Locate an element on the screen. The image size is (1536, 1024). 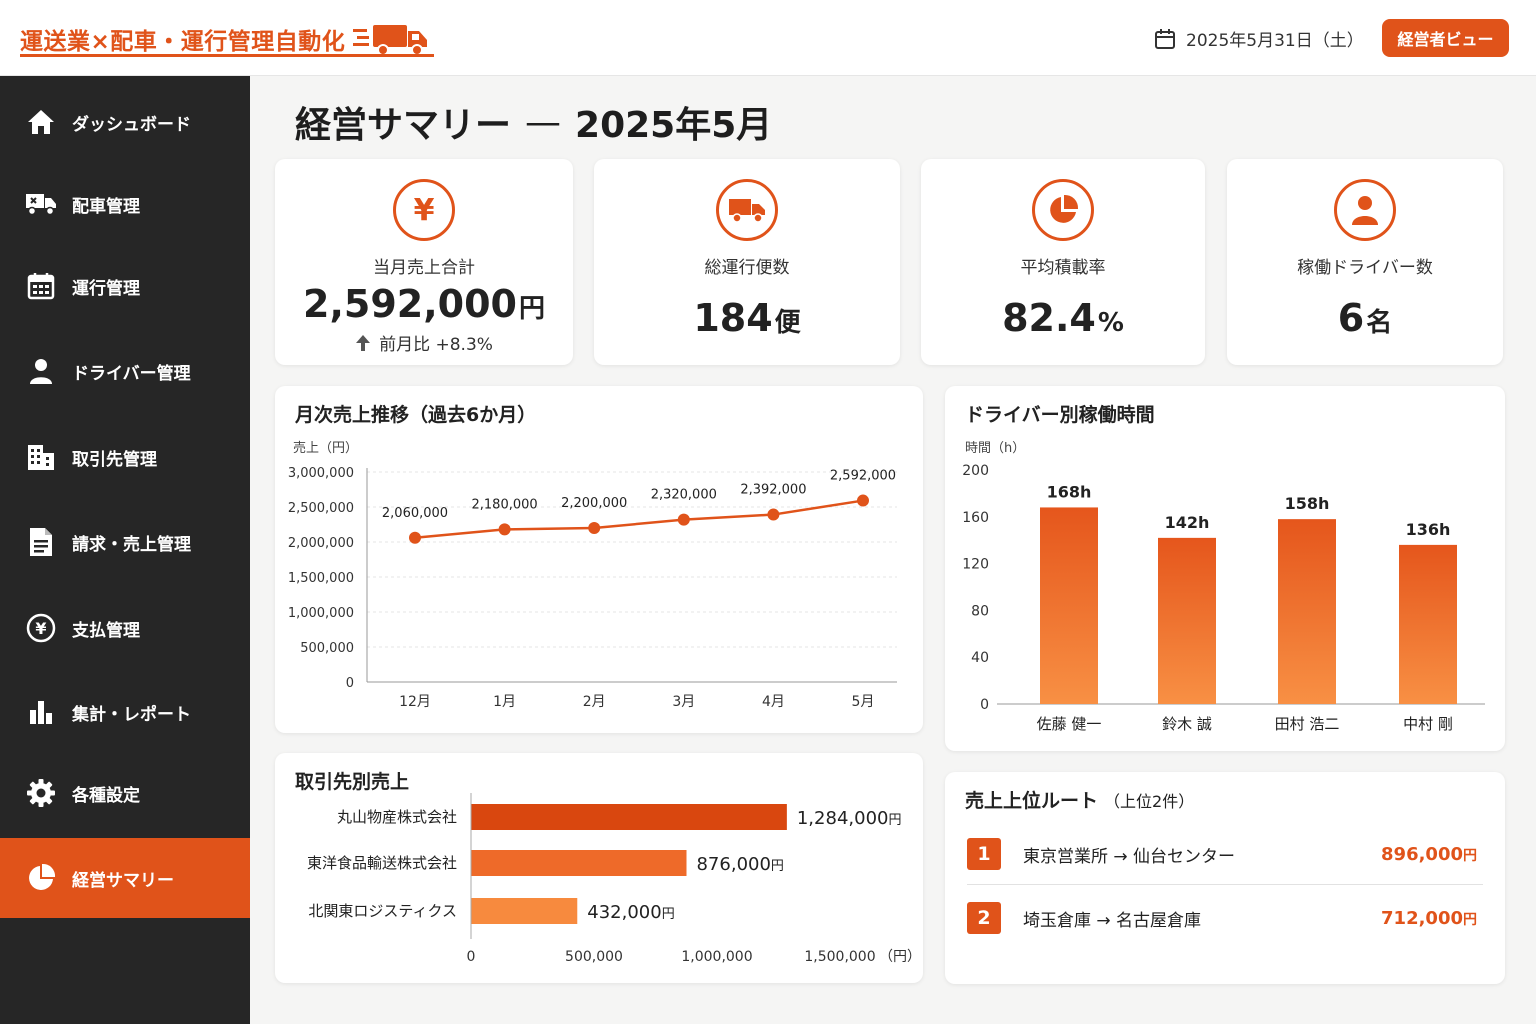
sidebar-item-dashboard: ダッシュボード is located at coordinates (125, 122).